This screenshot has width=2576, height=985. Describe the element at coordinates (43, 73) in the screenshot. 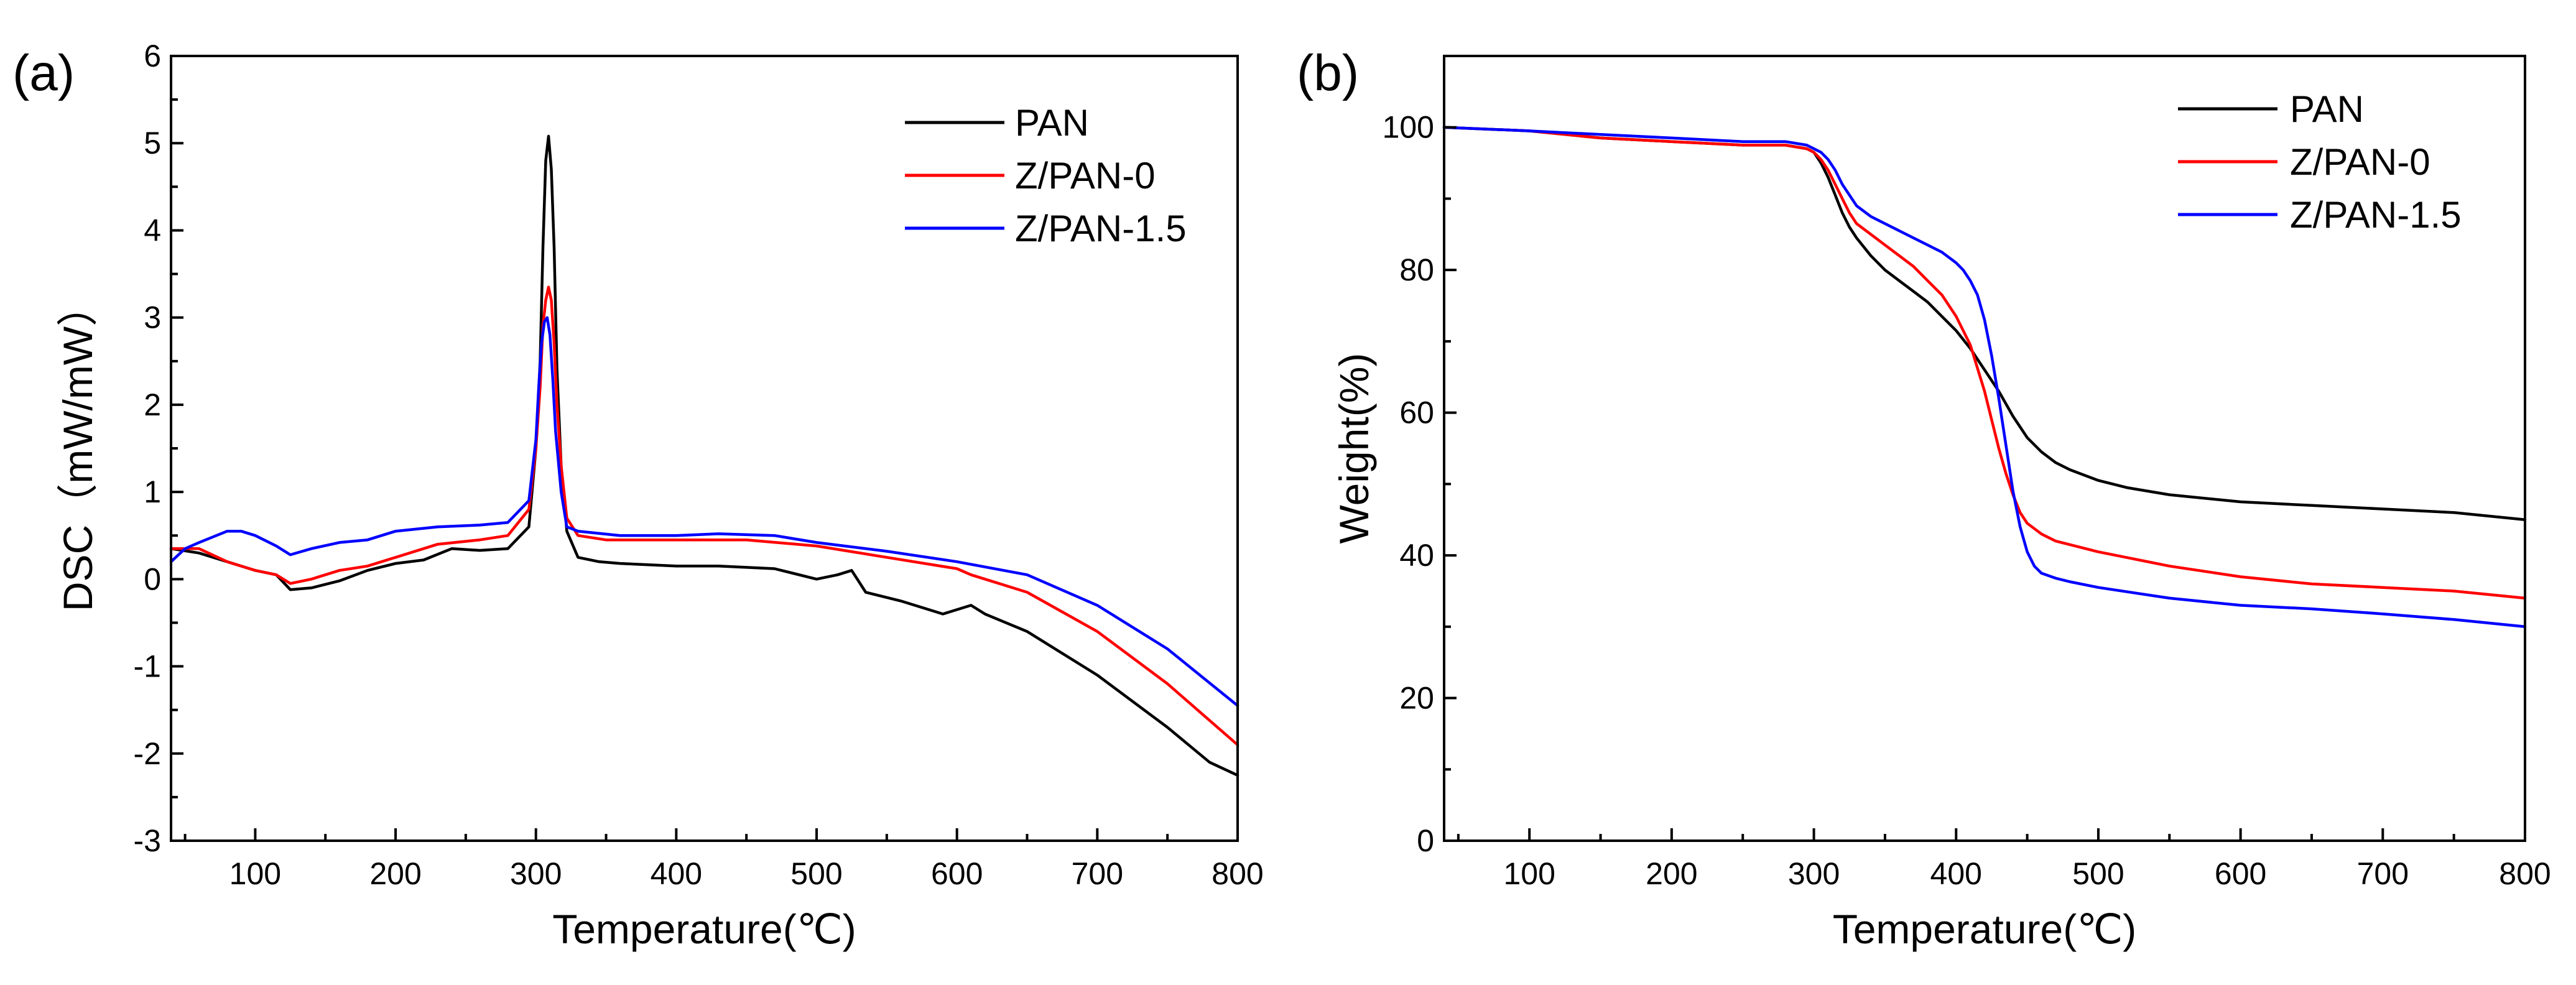

I see `panel-label: (a)` at that location.